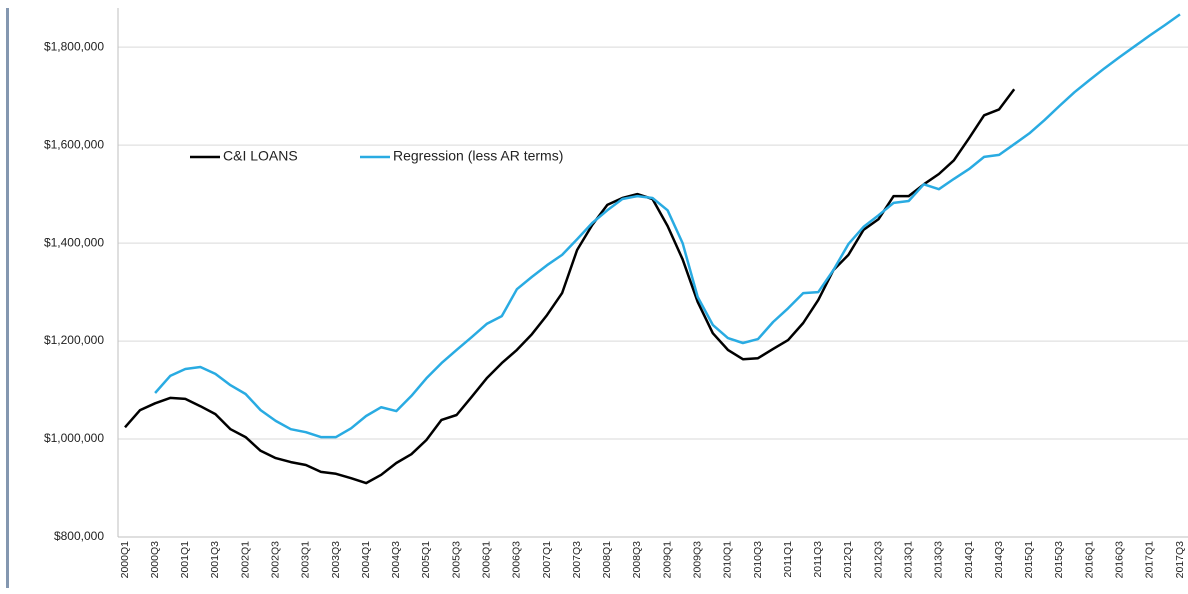 The width and height of the screenshot is (1188, 594). Describe the element at coordinates (878, 560) in the screenshot. I see `x-tick-label: 2012Q3` at that location.